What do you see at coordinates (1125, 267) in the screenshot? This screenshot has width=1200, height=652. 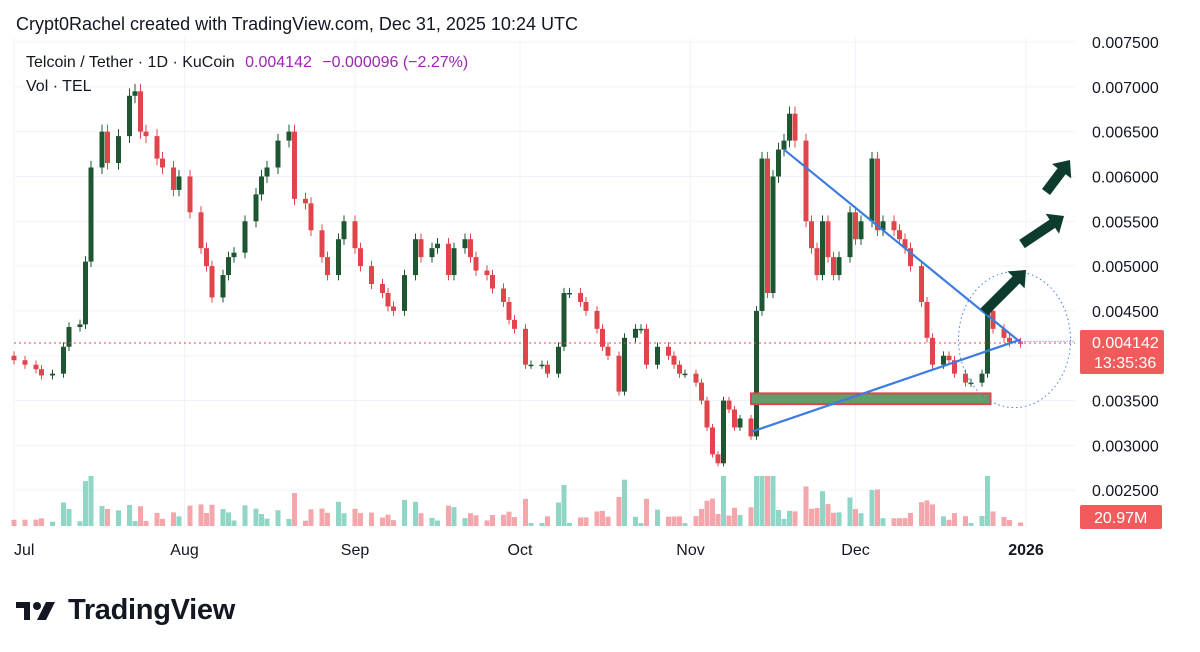 I see `price-tick-label: 0.005000` at bounding box center [1125, 267].